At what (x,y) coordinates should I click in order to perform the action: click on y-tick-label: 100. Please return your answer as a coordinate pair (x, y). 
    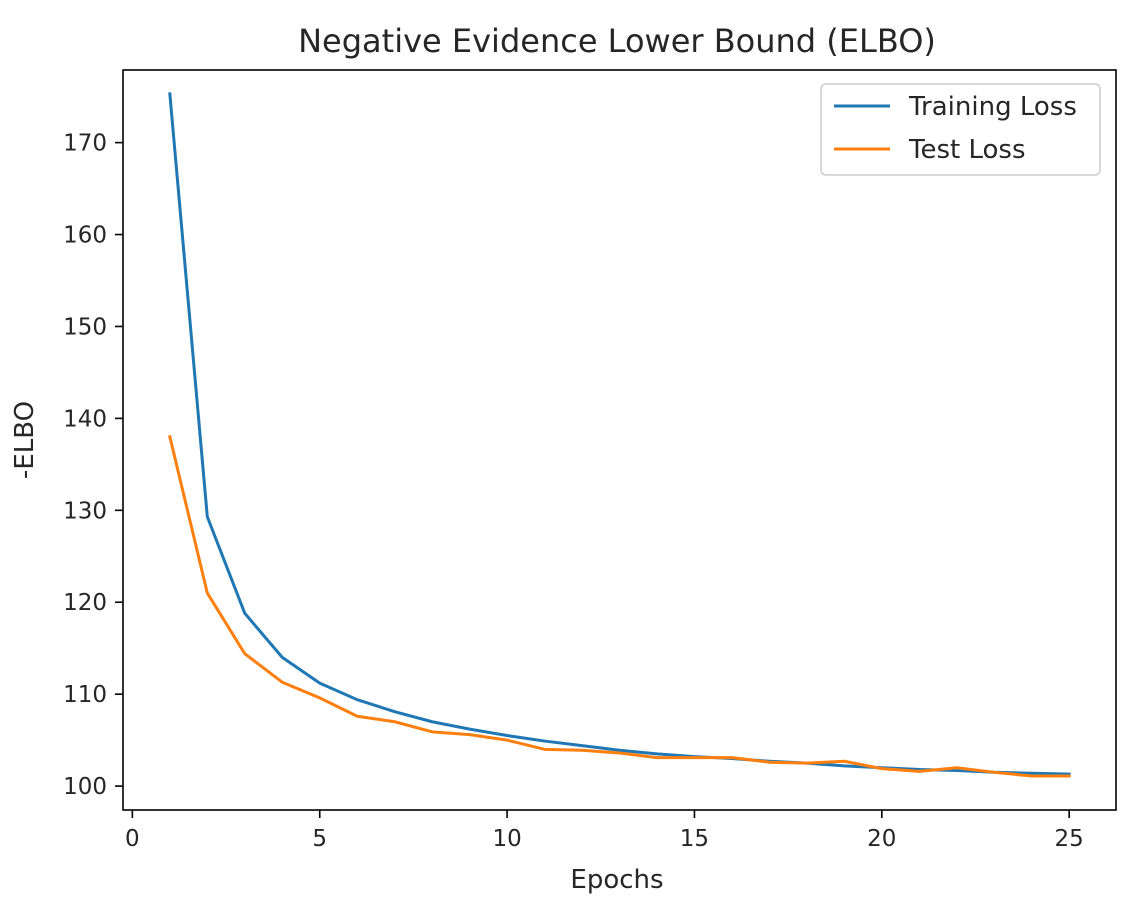
    Looking at the image, I should click on (85, 787).